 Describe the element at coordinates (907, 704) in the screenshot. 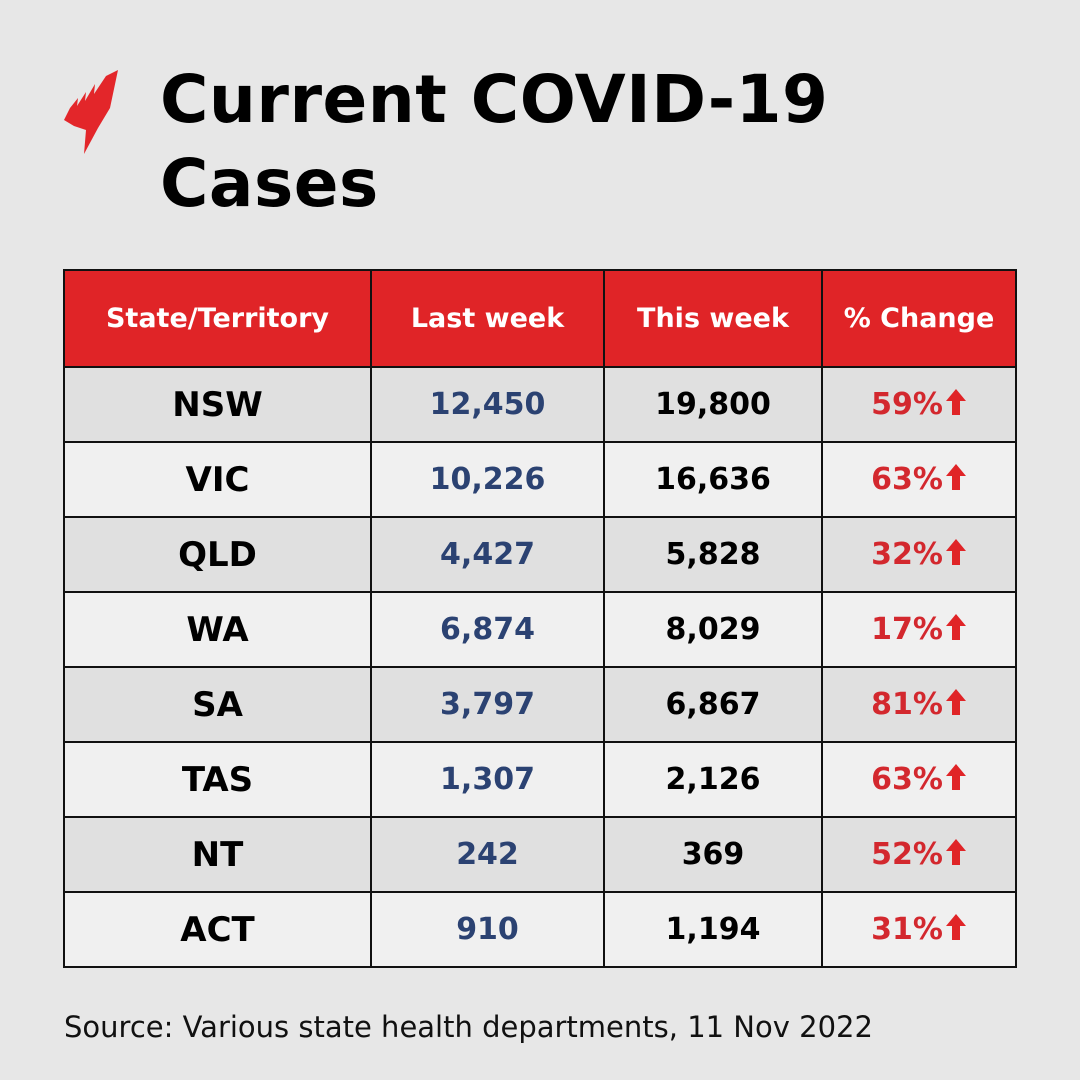

I see `change-value: 81%` at that location.